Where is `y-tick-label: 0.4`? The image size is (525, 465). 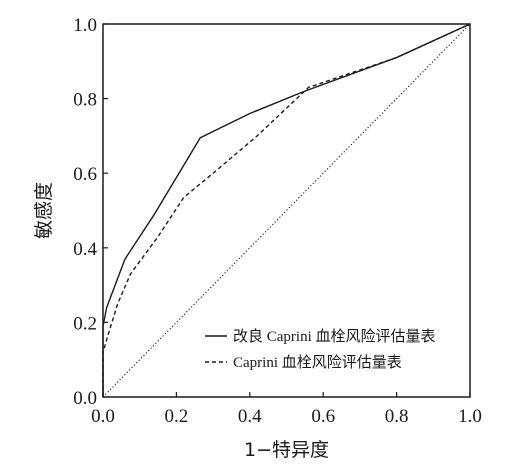 y-tick-label: 0.4 is located at coordinates (85, 249).